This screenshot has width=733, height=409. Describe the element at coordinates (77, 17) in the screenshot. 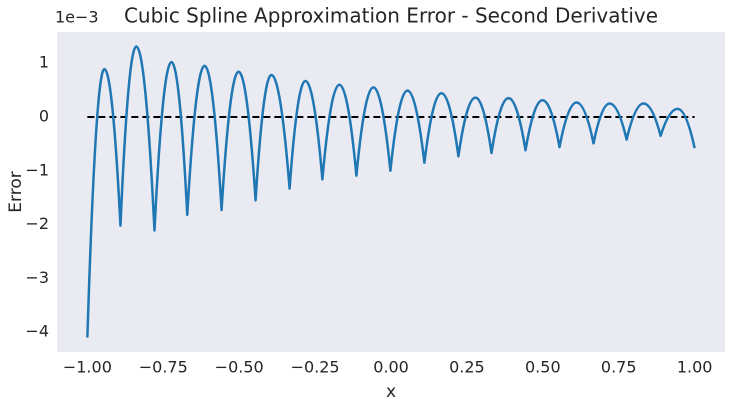

I see `y-offset-text: 1e−3` at that location.